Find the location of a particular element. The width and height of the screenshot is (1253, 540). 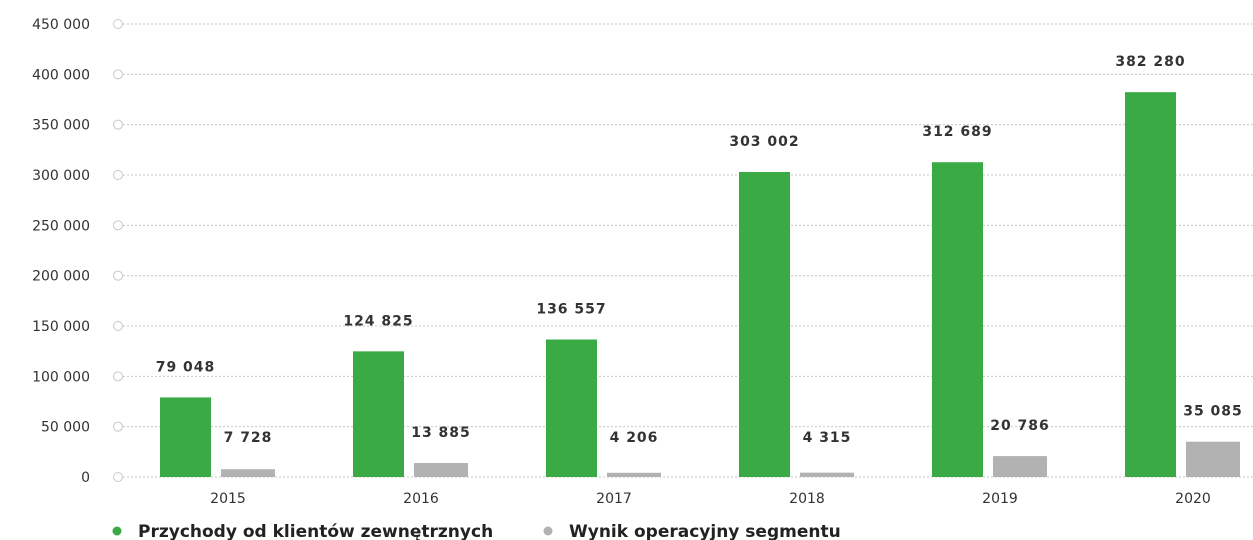

x-tick-label: 2020 is located at coordinates (1193, 499).